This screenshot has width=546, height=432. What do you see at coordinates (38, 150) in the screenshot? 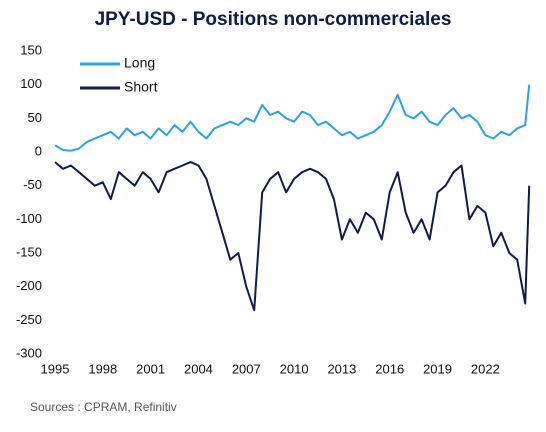
I see `y-tick-label: 0` at bounding box center [38, 150].